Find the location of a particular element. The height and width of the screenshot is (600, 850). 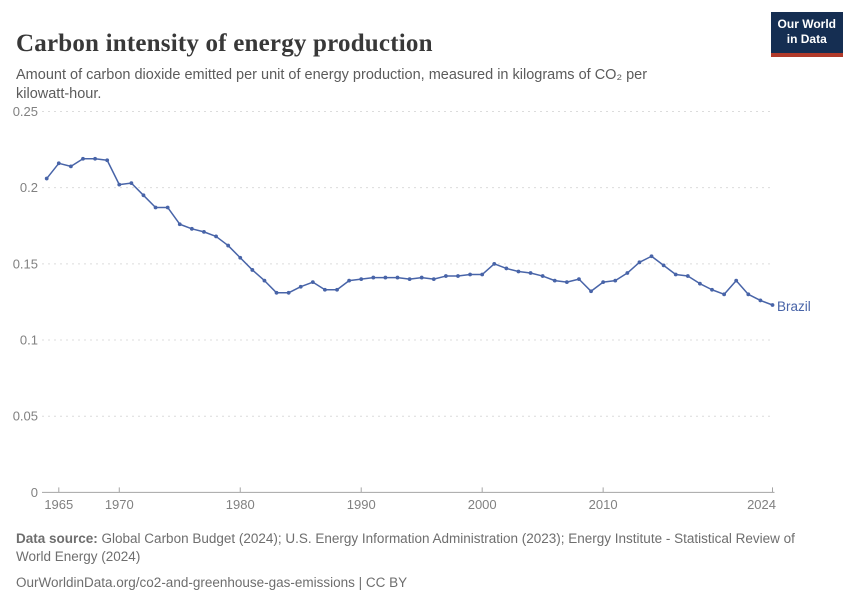

y-tick-label: 0.05 is located at coordinates (25, 416).